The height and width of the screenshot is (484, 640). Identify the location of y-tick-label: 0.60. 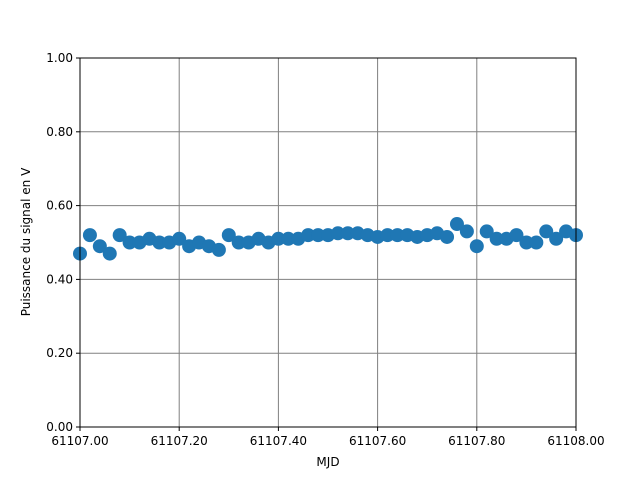
(59, 206).